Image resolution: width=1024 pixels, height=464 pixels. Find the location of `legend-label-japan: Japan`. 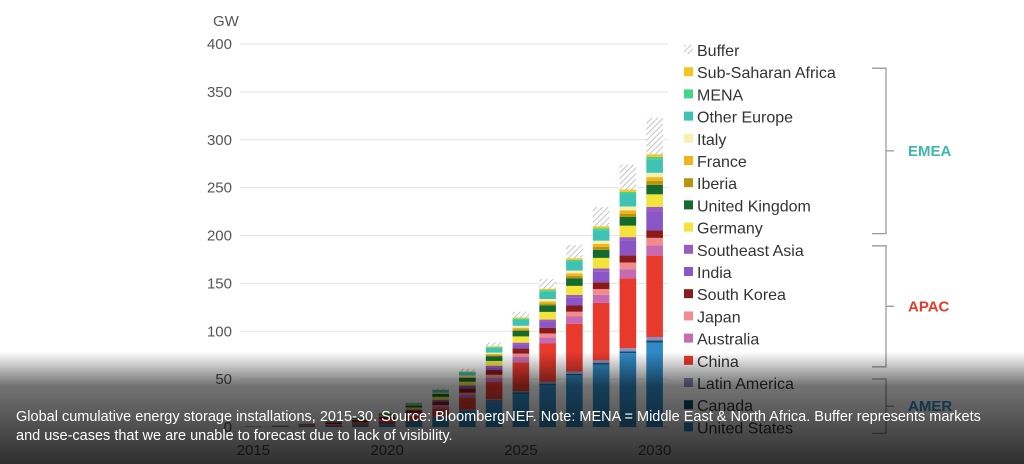

legend-label-japan: Japan is located at coordinates (719, 317).